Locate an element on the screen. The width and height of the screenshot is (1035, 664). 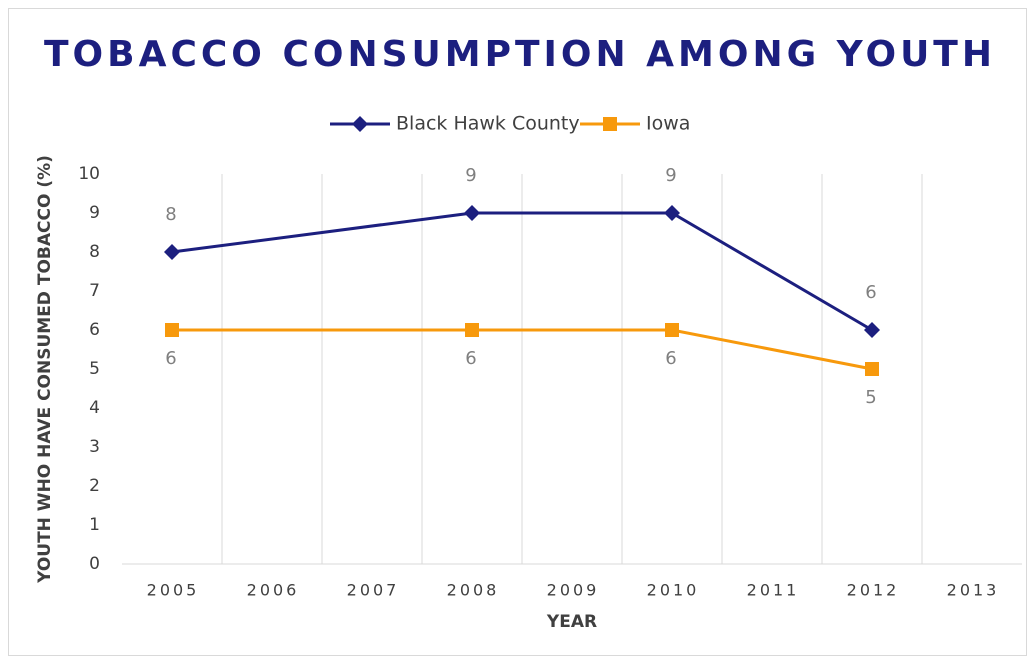
y-tick-label: 9 is located at coordinates (94, 213).